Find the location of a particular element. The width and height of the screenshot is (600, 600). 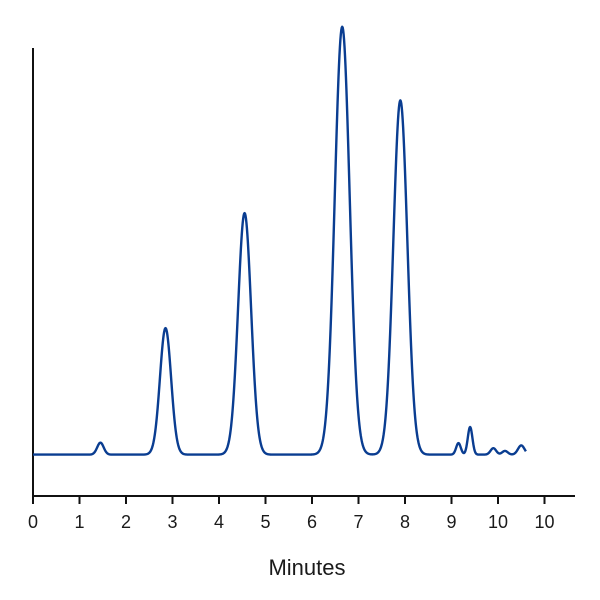

x-tick-label-4: 4 is located at coordinates (219, 522).